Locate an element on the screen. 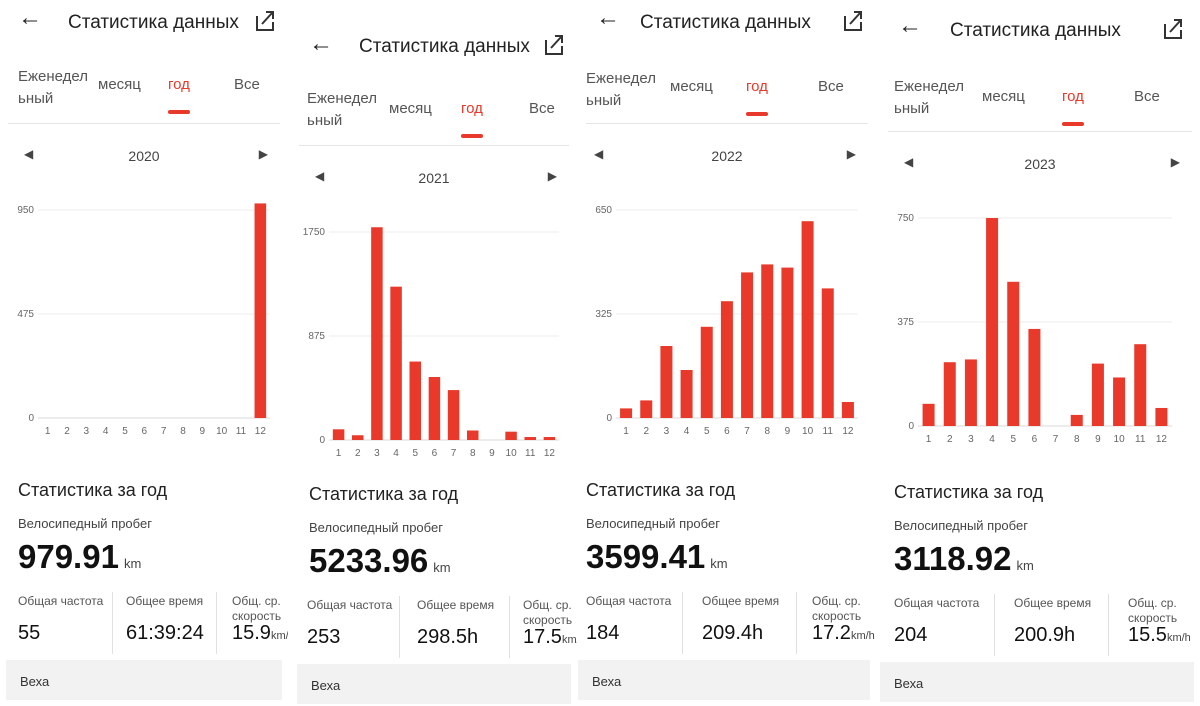 The height and width of the screenshot is (706, 1200). y-tick-label: 1750 is located at coordinates (314, 232).